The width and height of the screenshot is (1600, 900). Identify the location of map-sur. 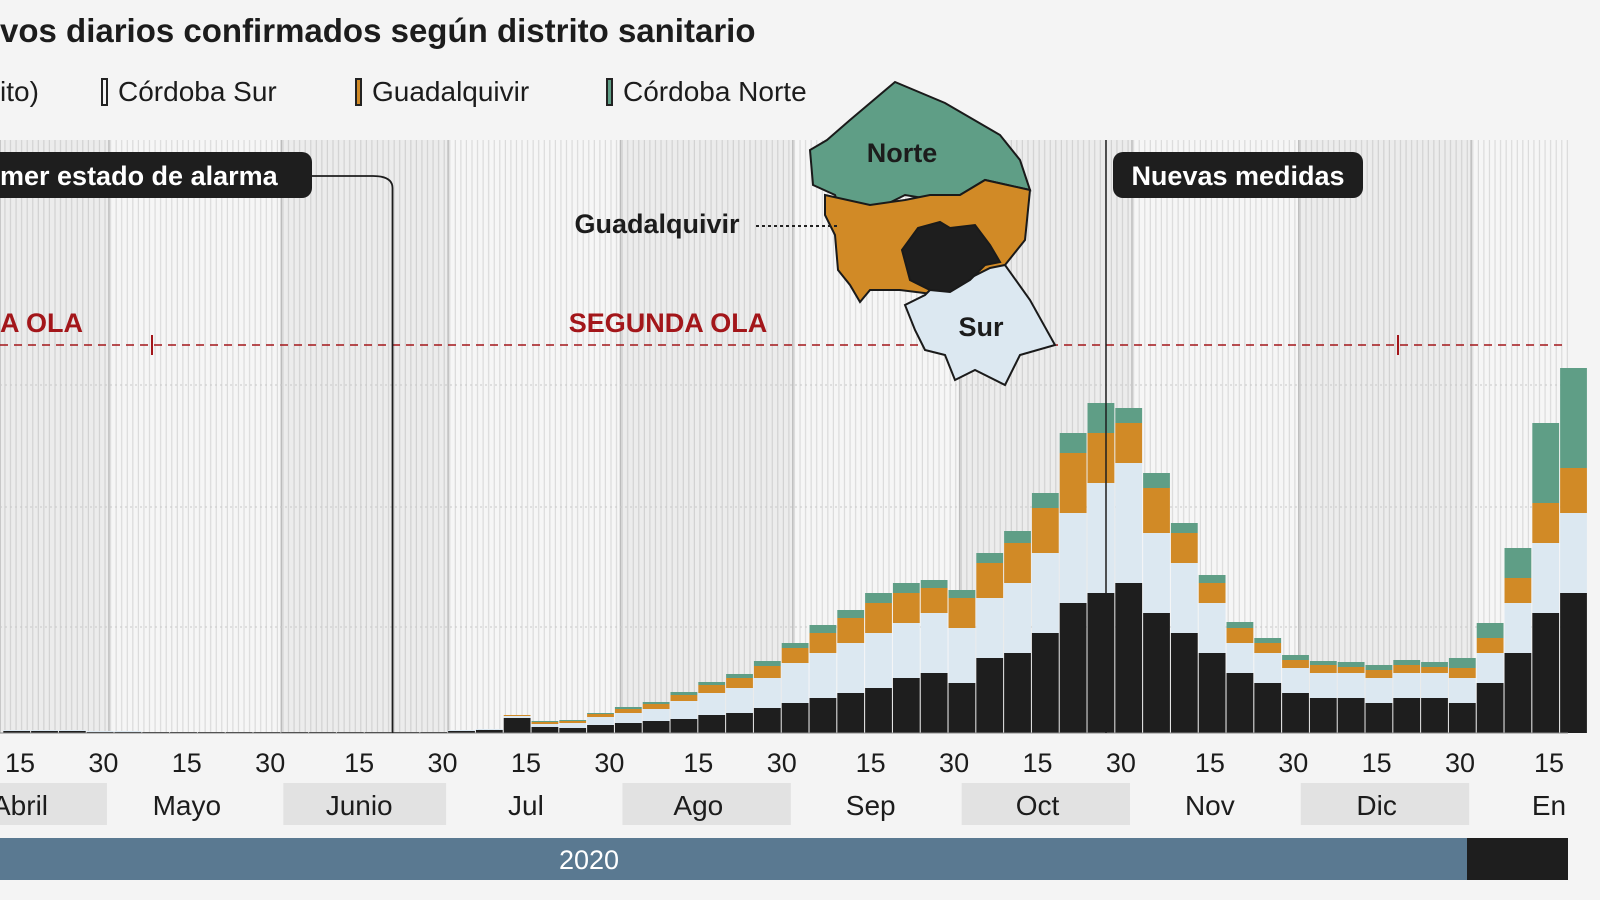
(980, 325).